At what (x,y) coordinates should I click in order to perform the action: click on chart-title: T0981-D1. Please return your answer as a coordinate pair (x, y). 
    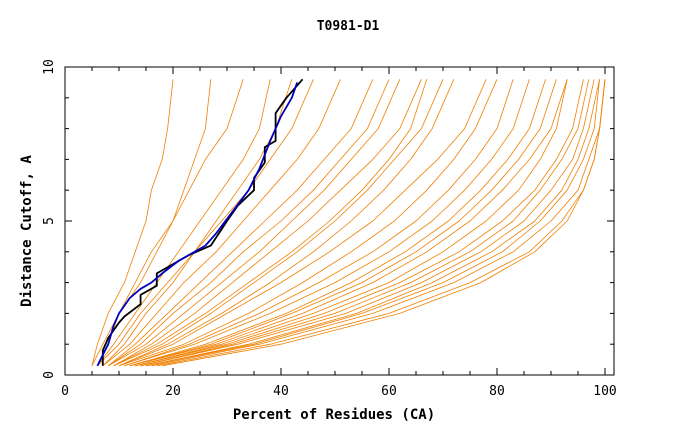
    Looking at the image, I should click on (348, 26).